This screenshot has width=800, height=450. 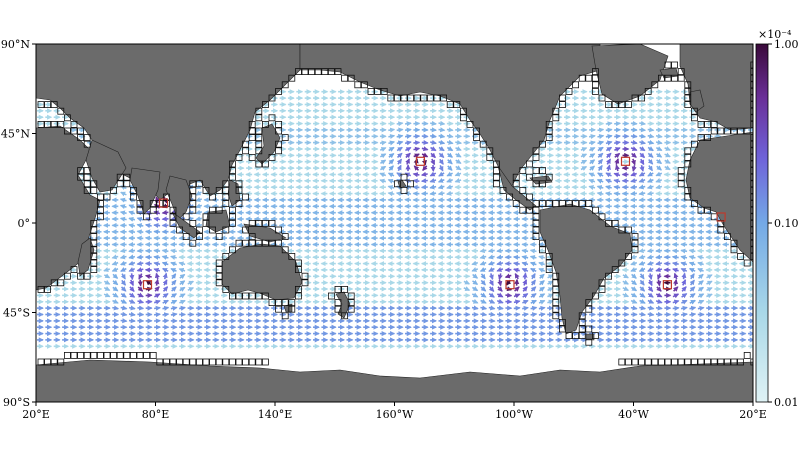 I want to click on lon-tick-label: 100°W, so click(x=514, y=414).